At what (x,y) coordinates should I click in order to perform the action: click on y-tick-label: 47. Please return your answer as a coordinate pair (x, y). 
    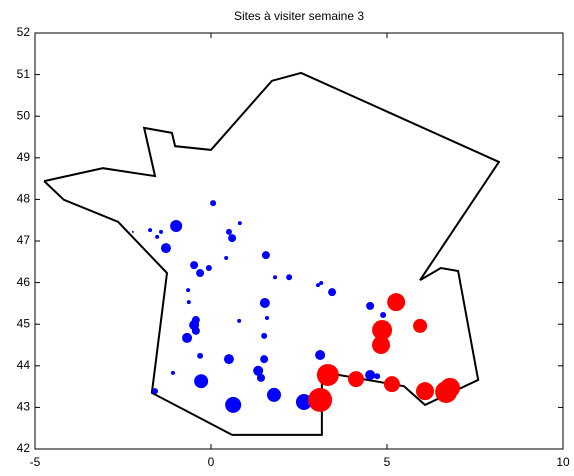
    Looking at the image, I should click on (24, 240).